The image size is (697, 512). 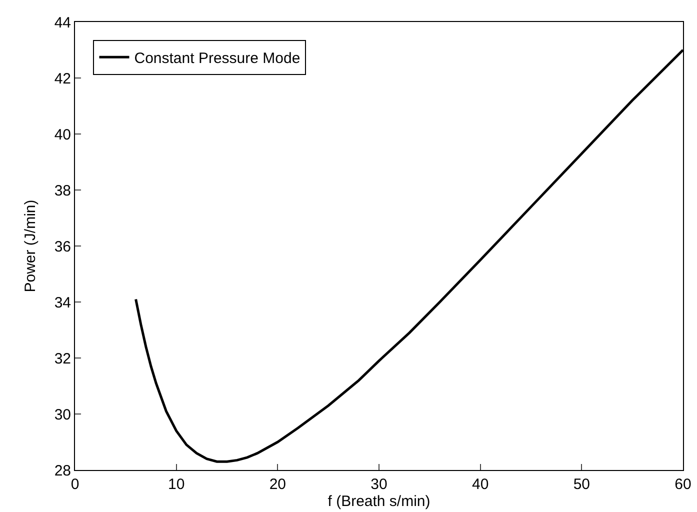 What do you see at coordinates (62, 471) in the screenshot?
I see `y-tick-label: 28` at bounding box center [62, 471].